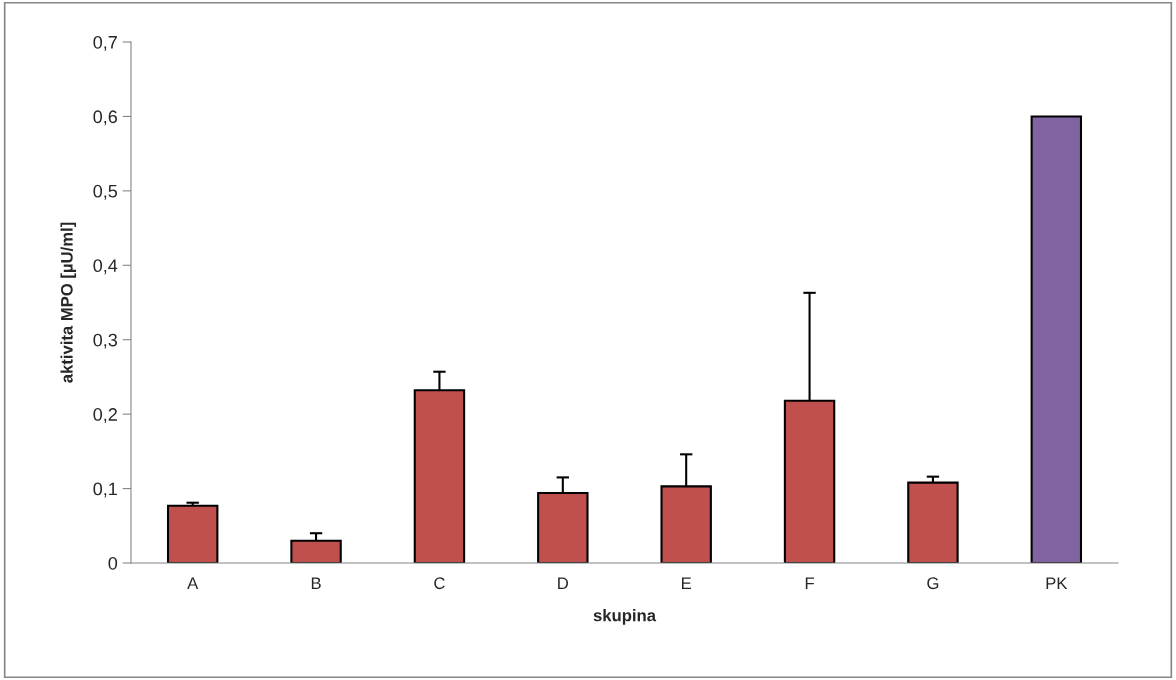 The width and height of the screenshot is (1176, 680). I want to click on x-tick-label: E, so click(687, 583).